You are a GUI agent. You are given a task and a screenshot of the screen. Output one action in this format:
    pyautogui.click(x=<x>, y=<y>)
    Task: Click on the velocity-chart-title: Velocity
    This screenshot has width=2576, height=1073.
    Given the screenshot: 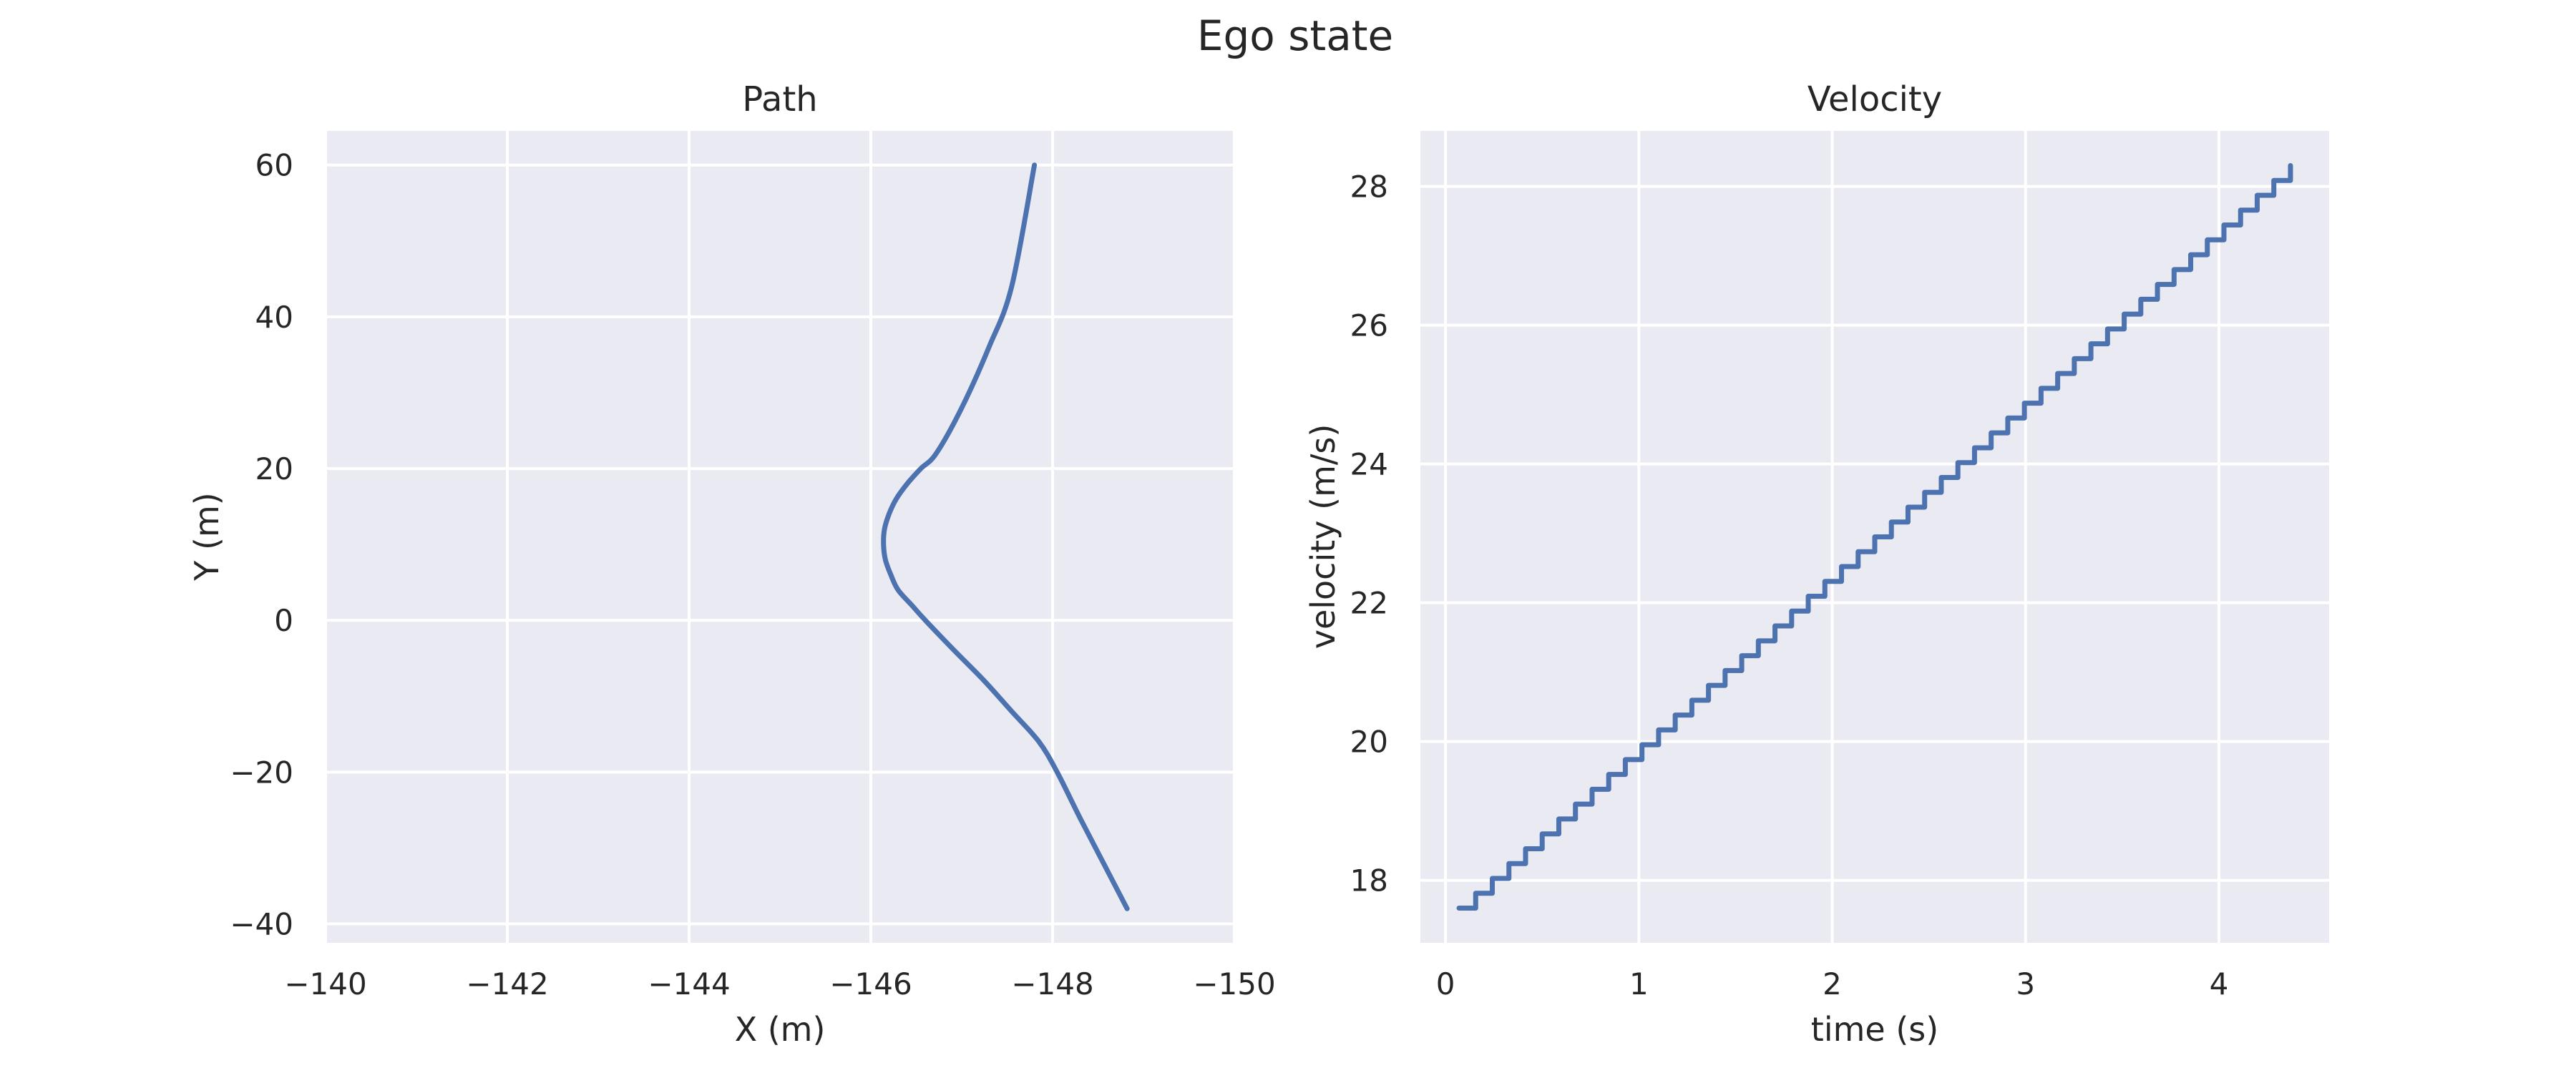 What is the action you would take?
    pyautogui.click(x=1874, y=99)
    